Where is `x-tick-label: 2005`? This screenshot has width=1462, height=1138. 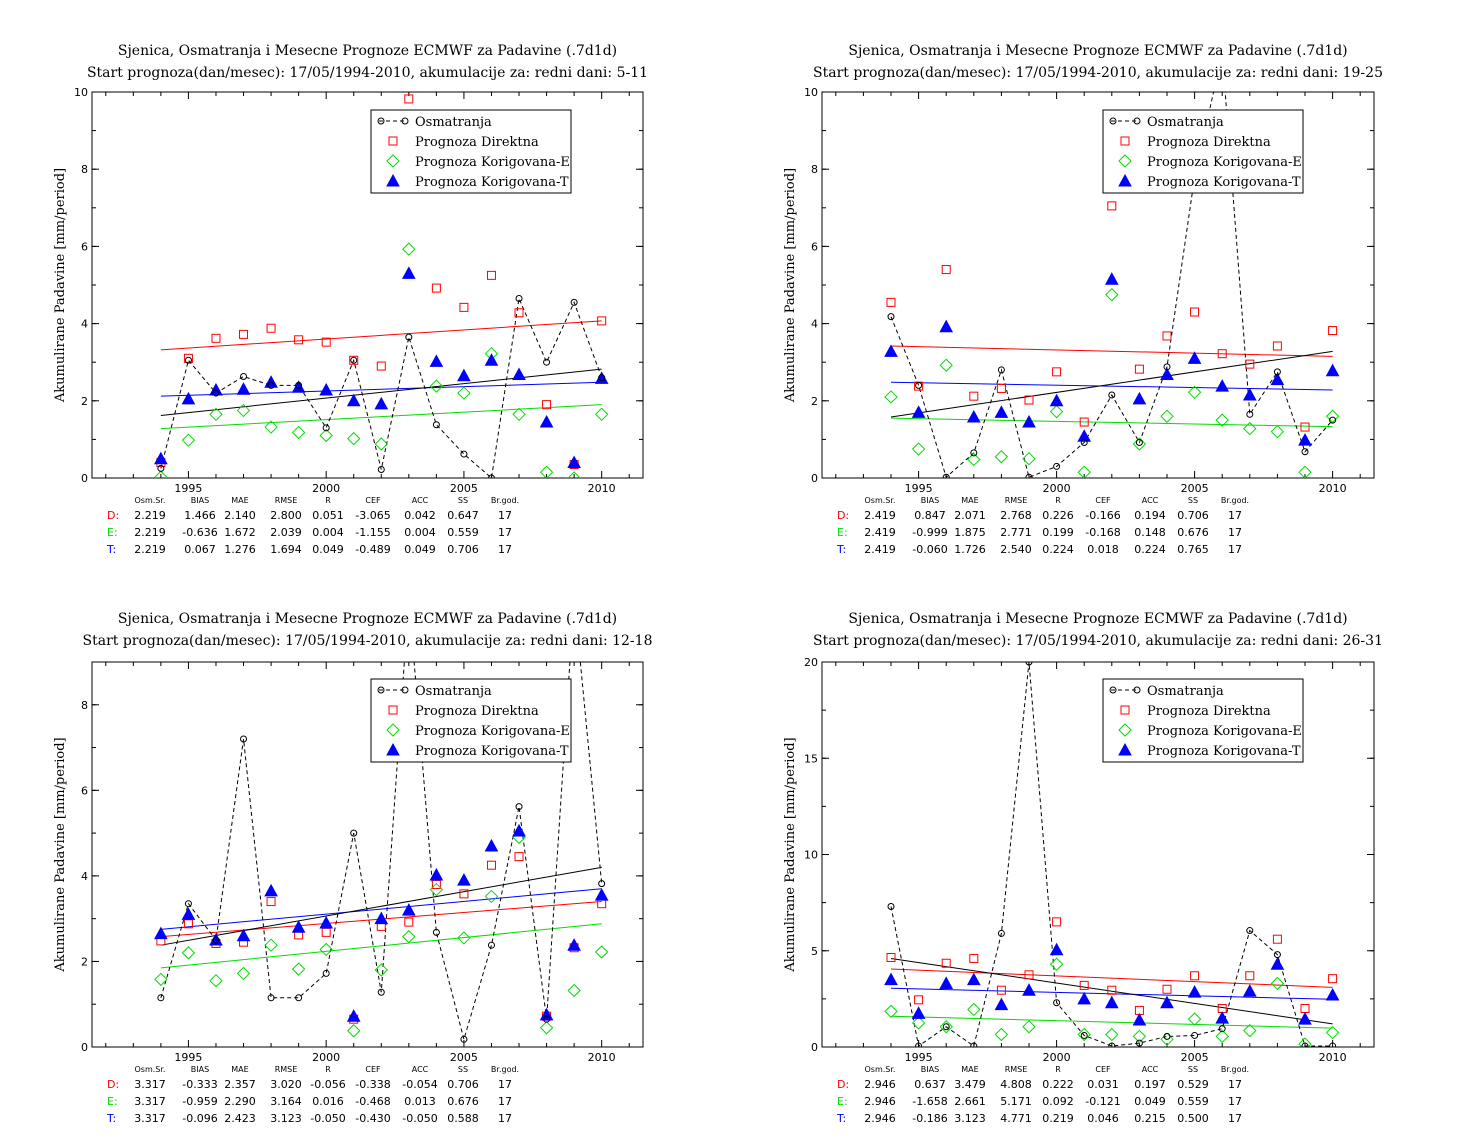
x-tick-label: 2005 is located at coordinates (464, 488).